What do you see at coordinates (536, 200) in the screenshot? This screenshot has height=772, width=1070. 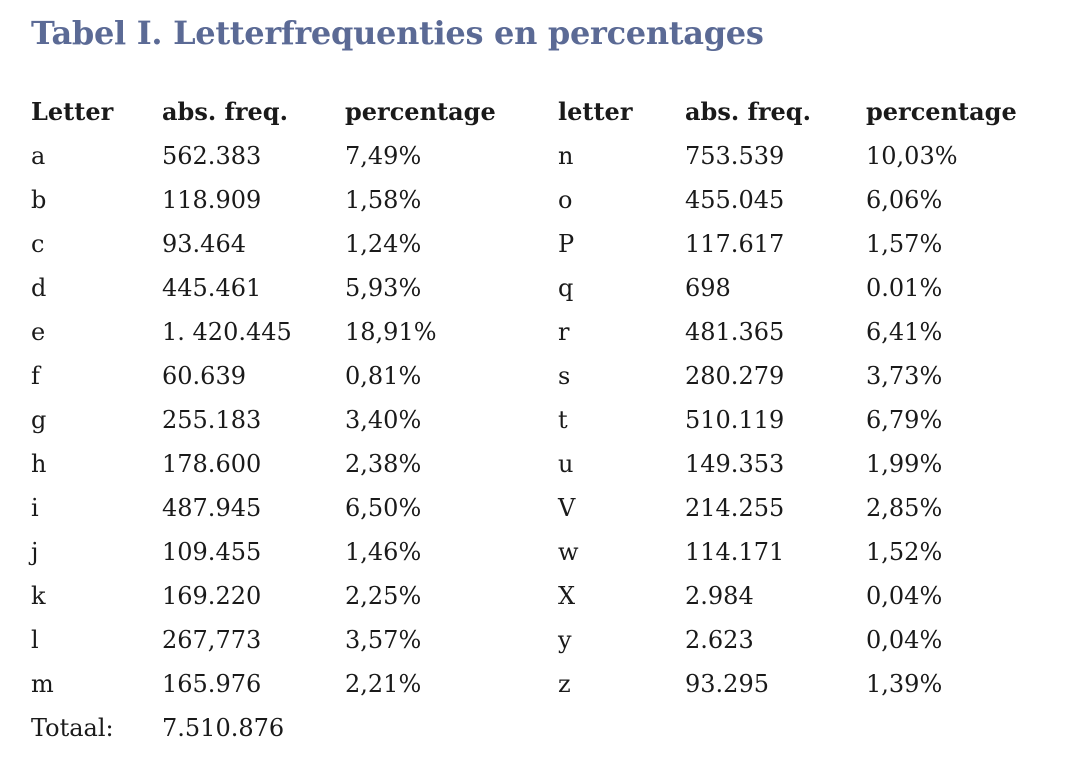 I see `table-row: b 118.909 1,58% o 455.045 6,06%` at bounding box center [536, 200].